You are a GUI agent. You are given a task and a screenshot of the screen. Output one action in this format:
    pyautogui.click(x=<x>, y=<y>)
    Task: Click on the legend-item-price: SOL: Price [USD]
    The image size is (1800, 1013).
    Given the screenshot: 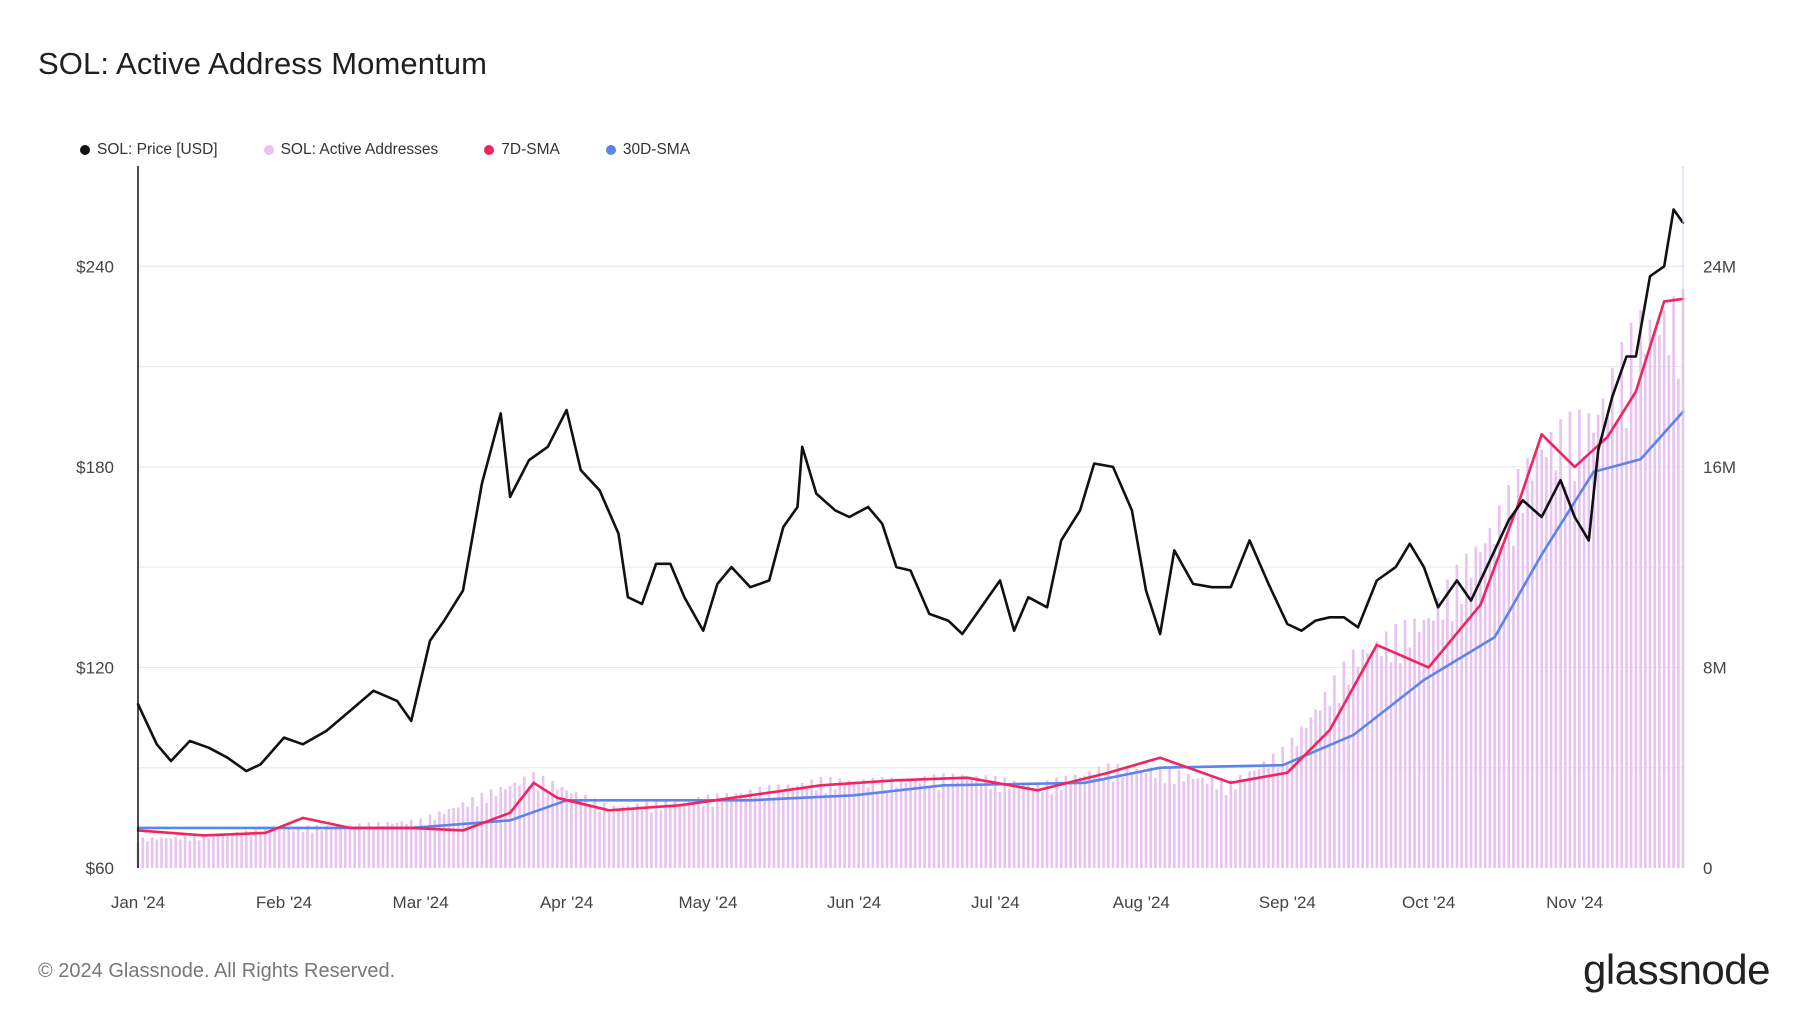 What is the action you would take?
    pyautogui.click(x=149, y=150)
    